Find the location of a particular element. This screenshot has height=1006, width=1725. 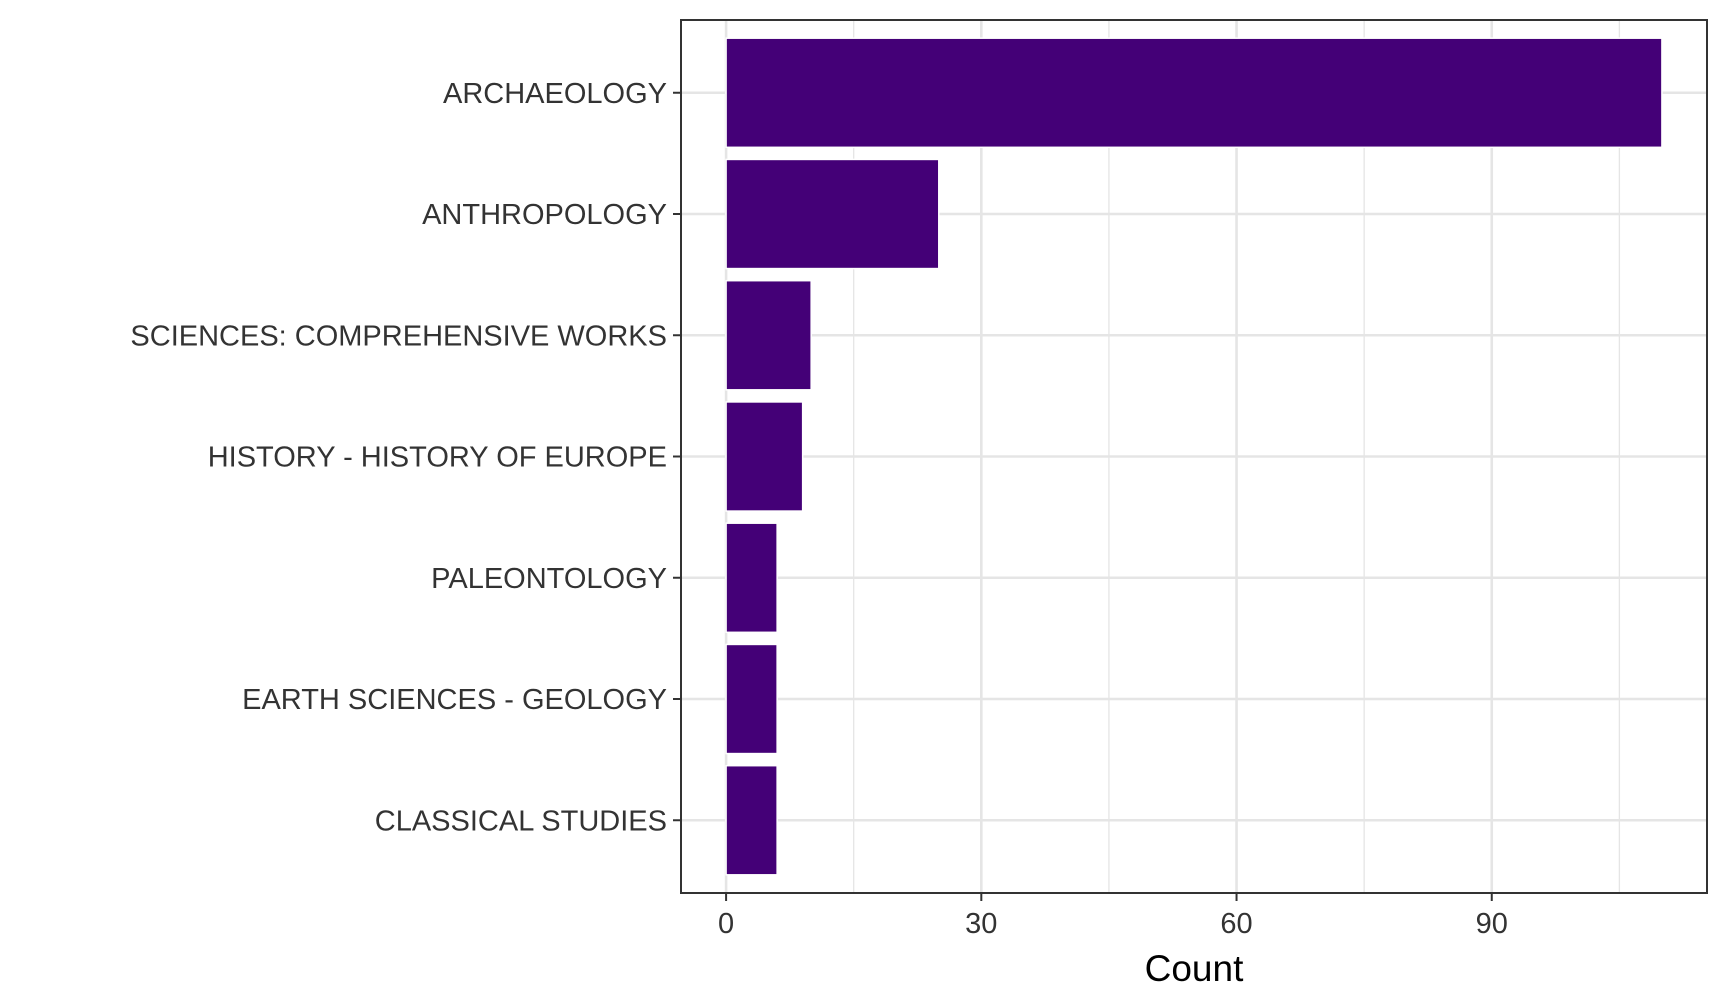

y-tick-label: CLASSICAL STUDIES is located at coordinates (521, 821).